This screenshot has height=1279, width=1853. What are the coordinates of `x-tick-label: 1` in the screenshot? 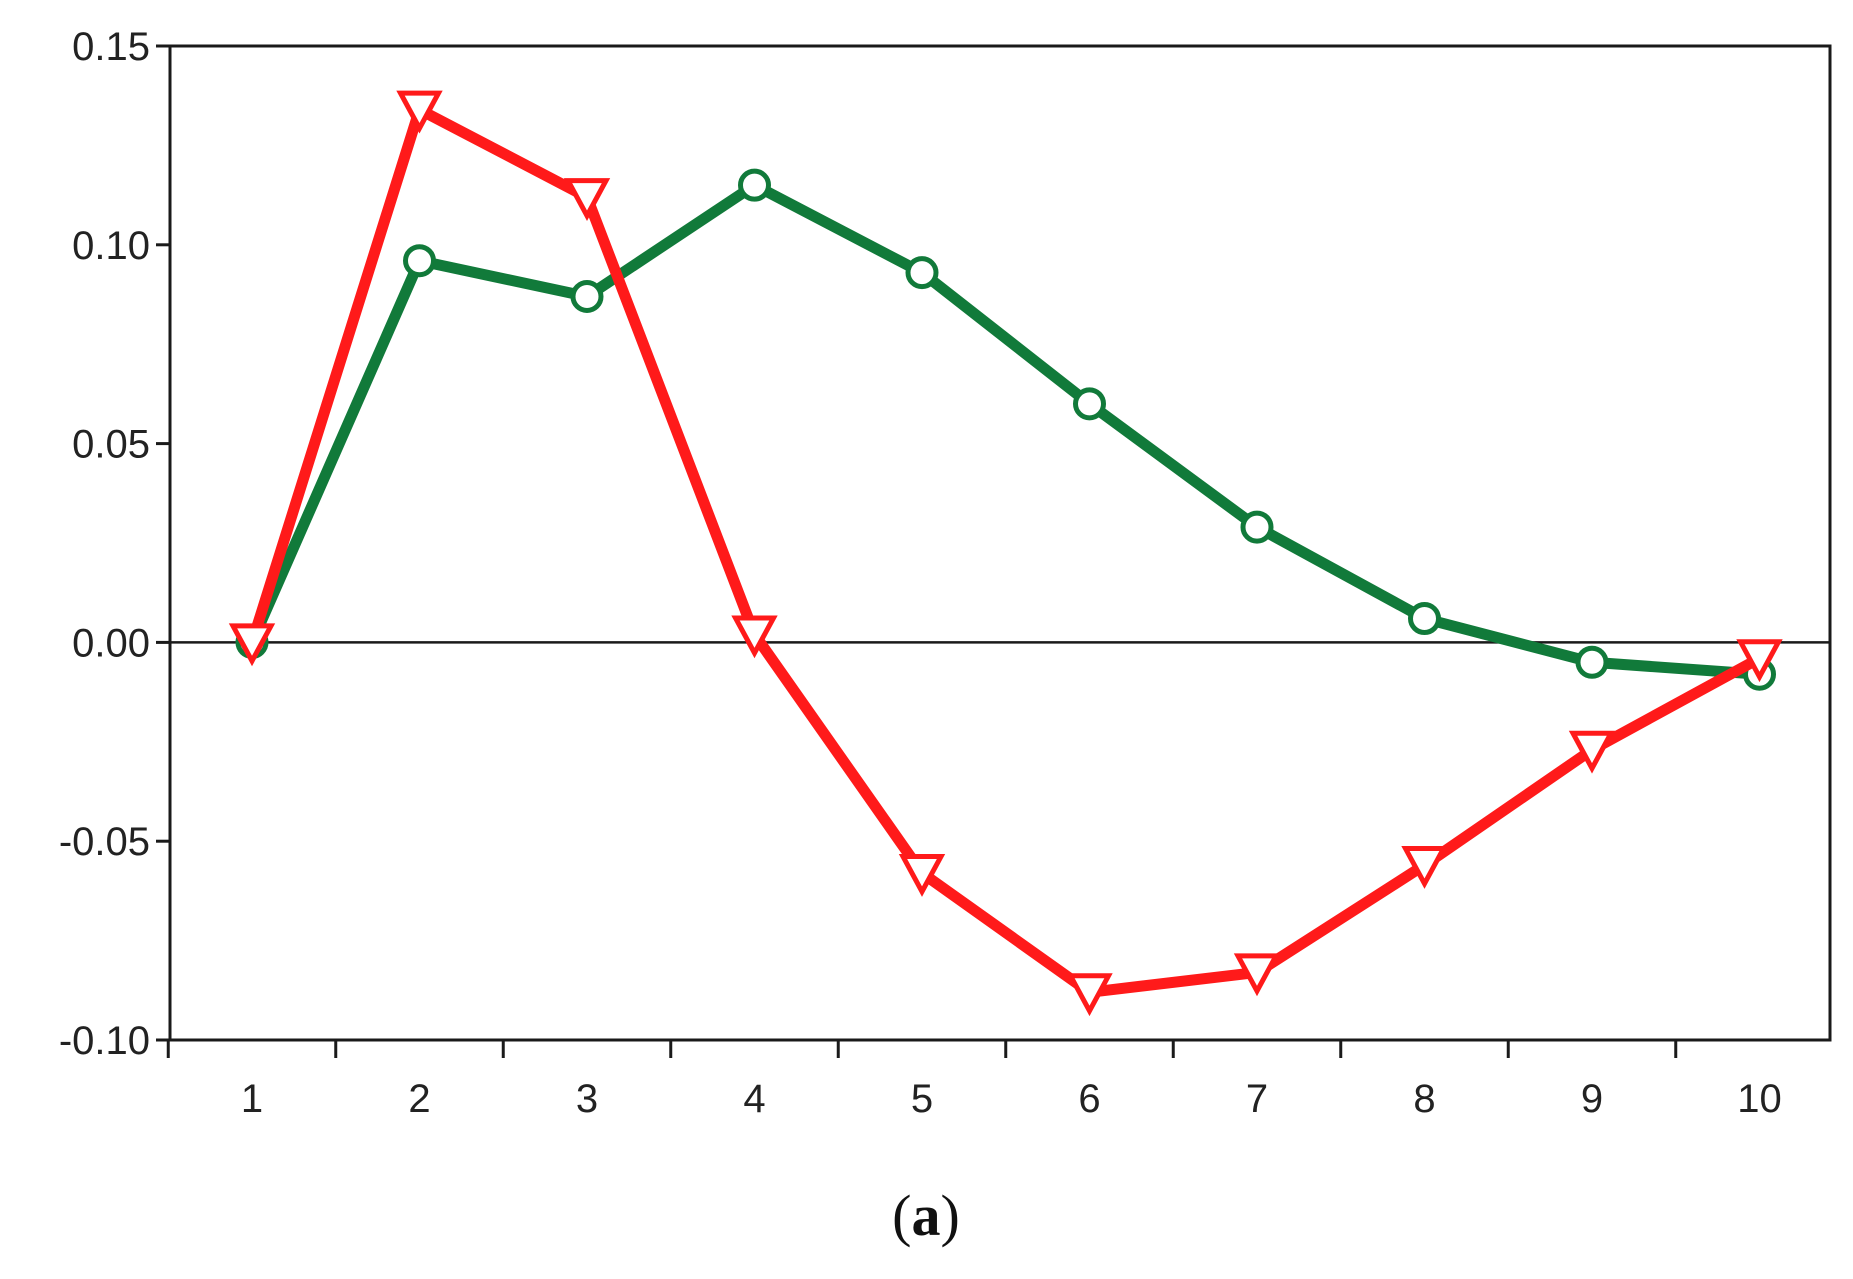 It's located at (252, 1099).